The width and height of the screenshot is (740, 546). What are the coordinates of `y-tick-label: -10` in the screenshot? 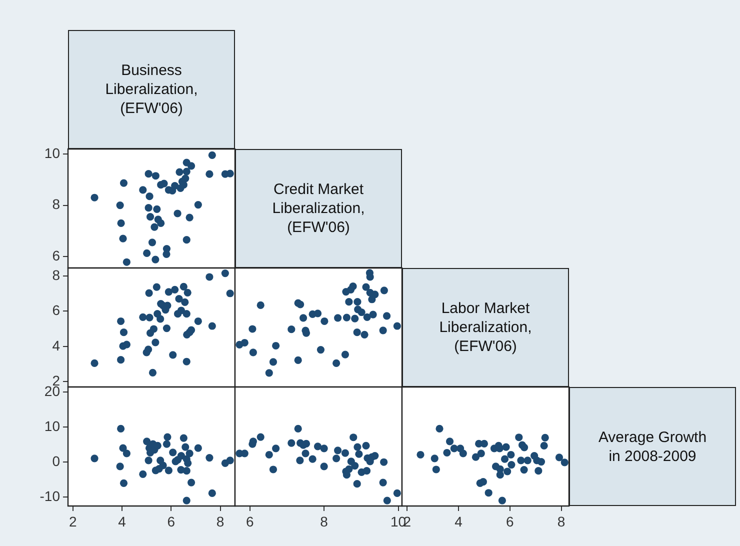 It's located at (50, 496).